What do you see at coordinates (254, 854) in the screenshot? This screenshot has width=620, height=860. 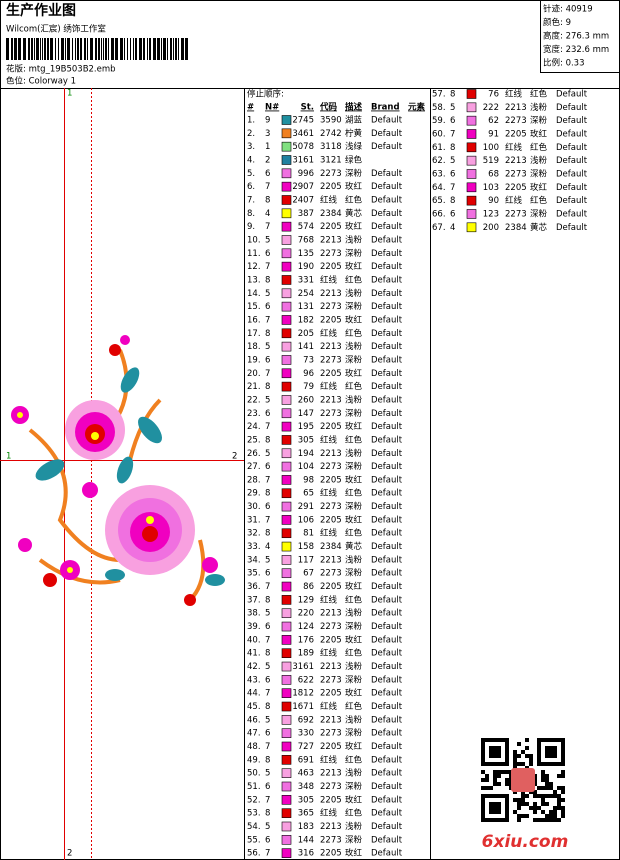 I see `row-seq: 56.` at bounding box center [254, 854].